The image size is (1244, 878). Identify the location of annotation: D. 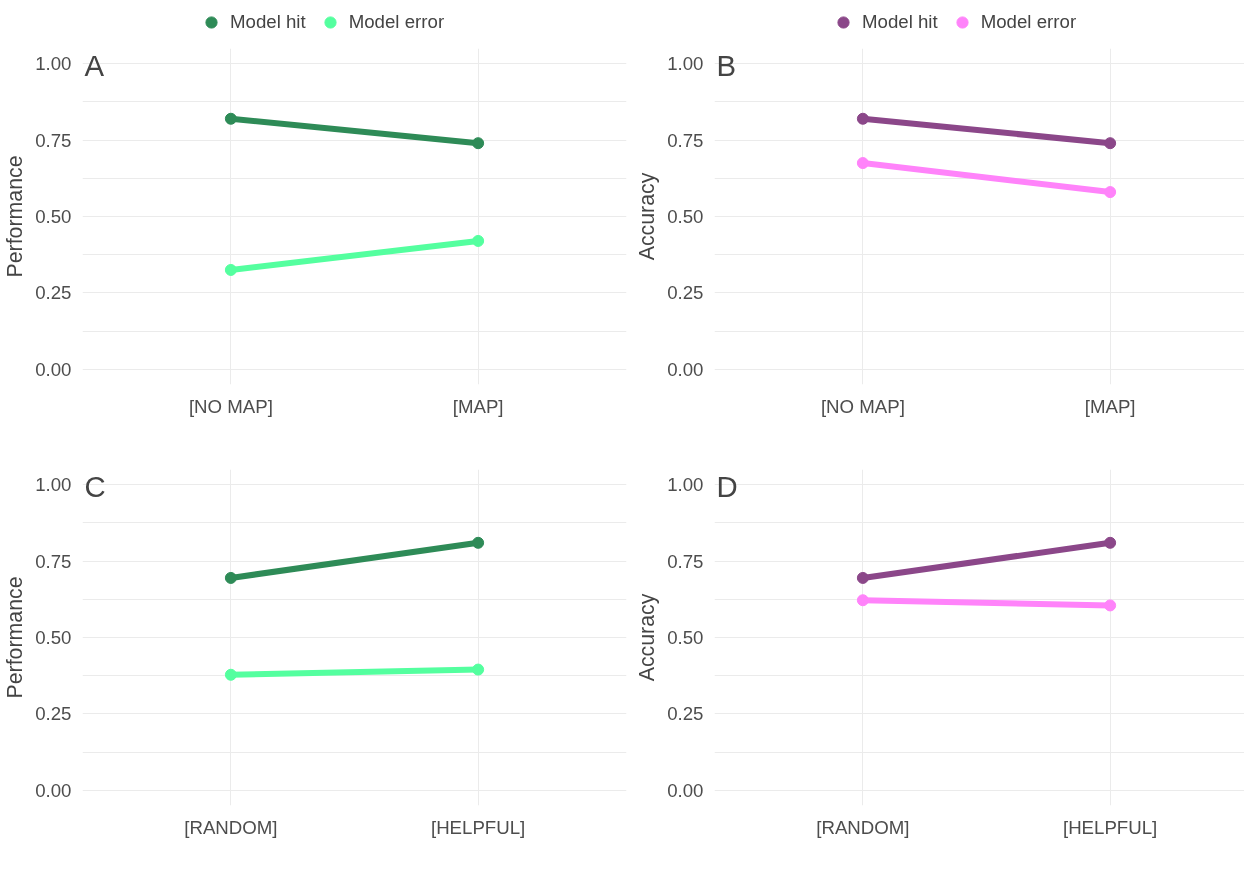
(727, 486).